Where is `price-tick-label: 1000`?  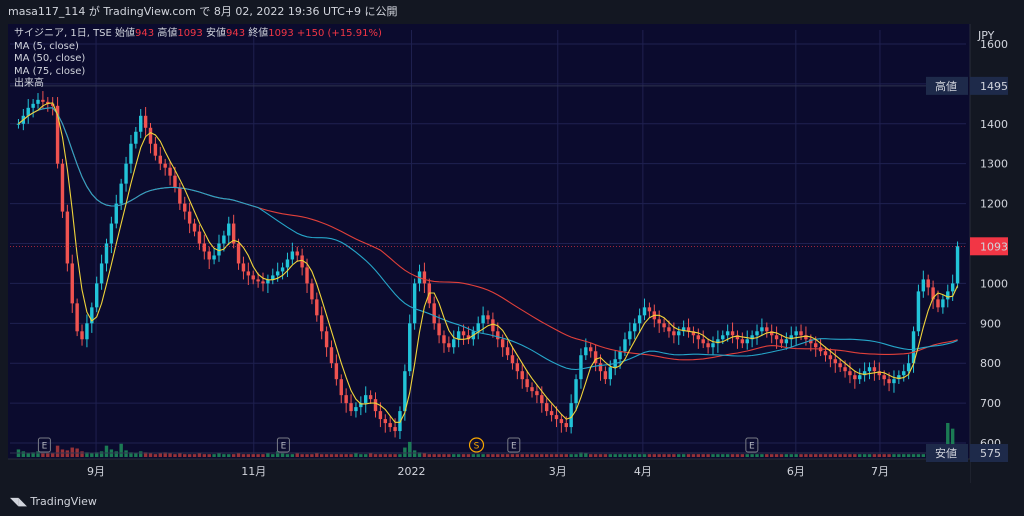
price-tick-label: 1000 is located at coordinates (994, 283).